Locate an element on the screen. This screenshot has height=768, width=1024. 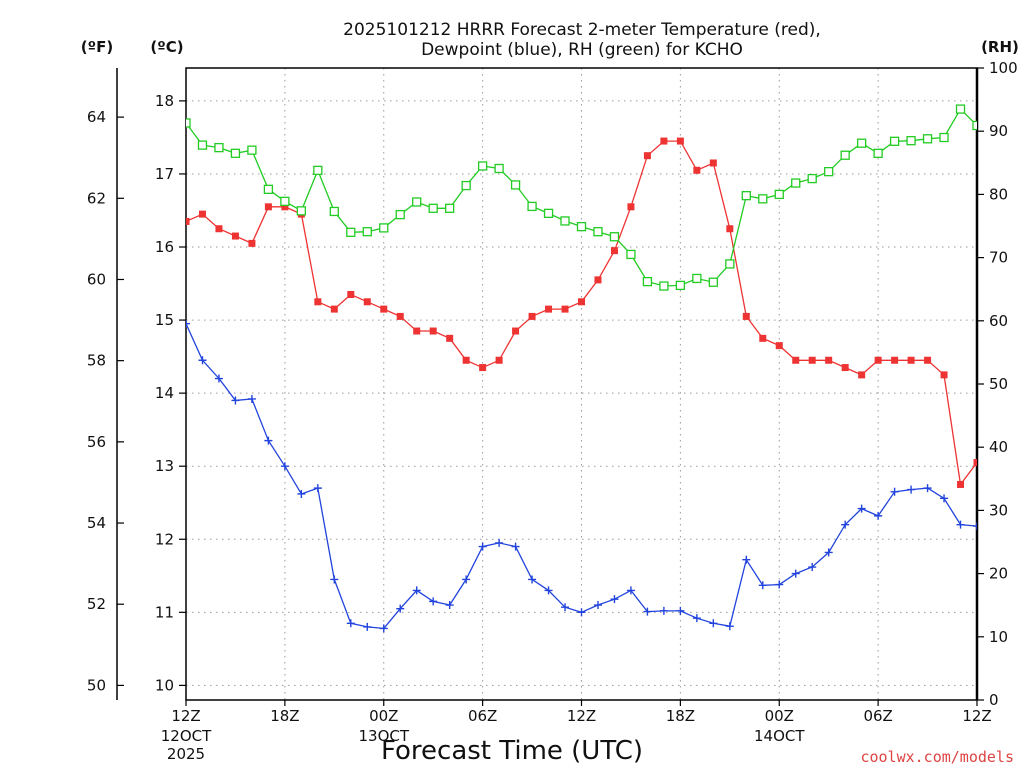
credit-text: coolwx.com/models is located at coordinates (937, 757).